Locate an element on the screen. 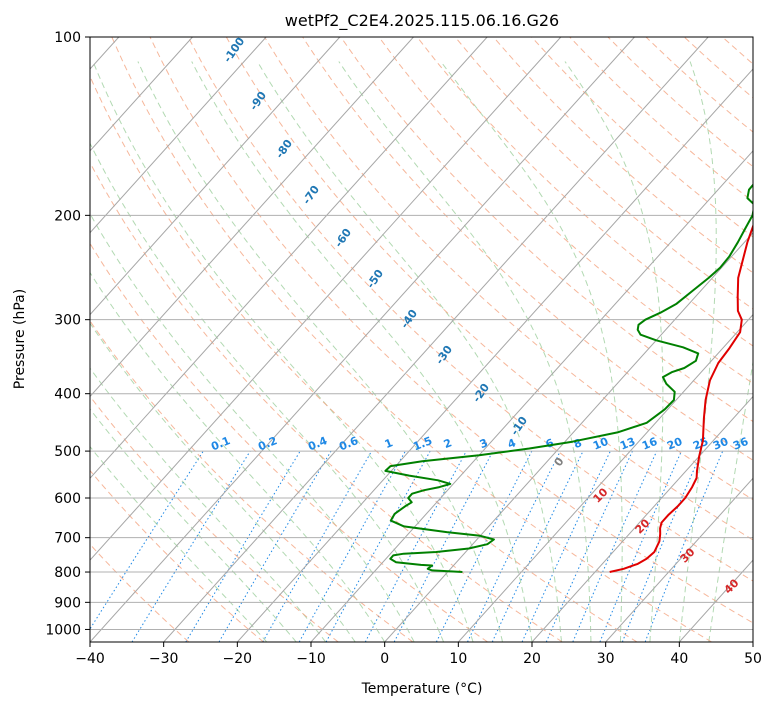 The width and height of the screenshot is (775, 712). y-tick-label: 1000 is located at coordinates (63, 630).